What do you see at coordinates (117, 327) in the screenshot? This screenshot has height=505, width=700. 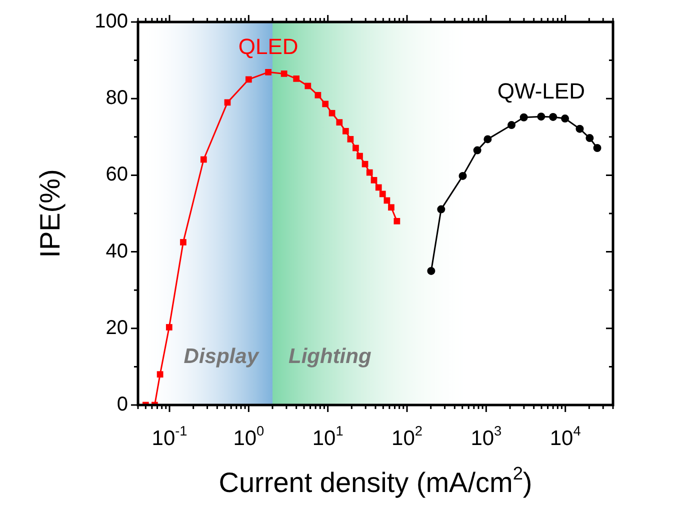 I see `y-tick-label: 20` at bounding box center [117, 327].